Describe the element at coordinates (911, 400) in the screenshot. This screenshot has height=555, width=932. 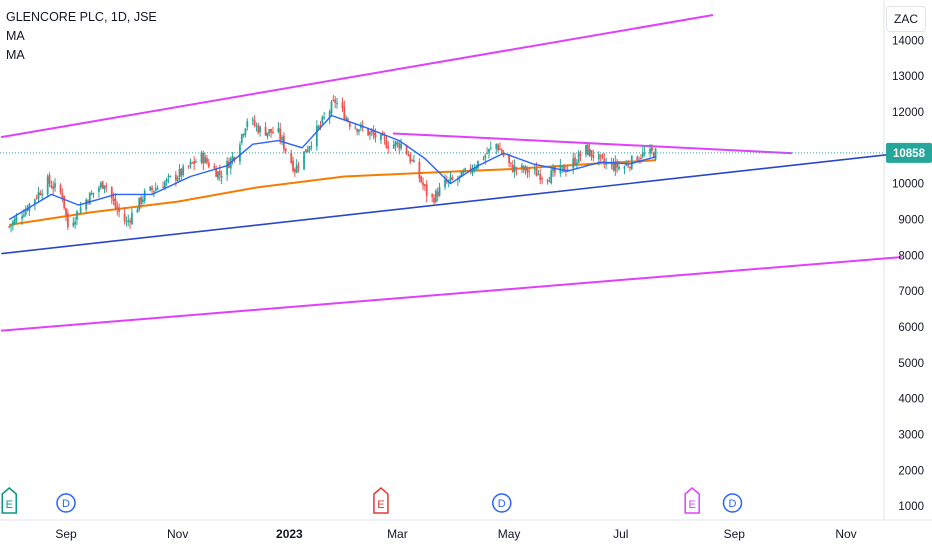
I see `y-tick-label: 4000` at that location.